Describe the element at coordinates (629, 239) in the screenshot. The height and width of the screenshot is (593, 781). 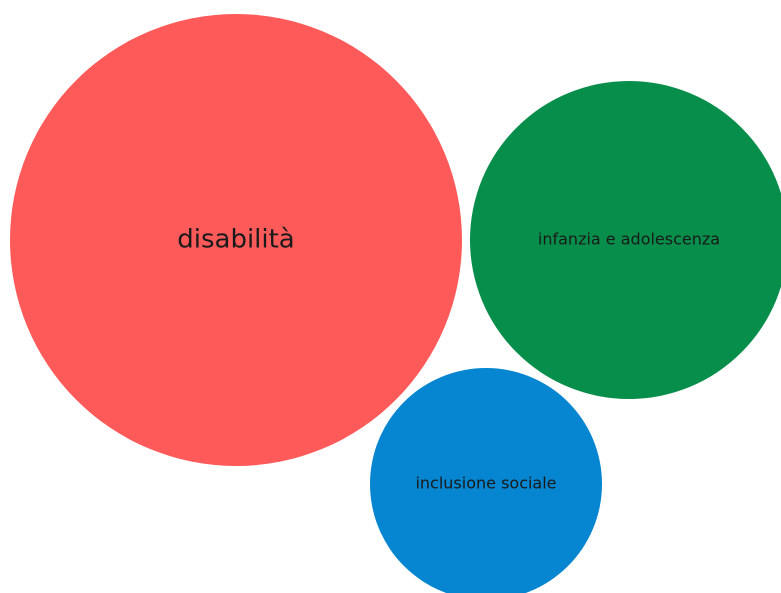
I see `bubble-infanzia-e-adolescenza-label: infanzia e adolescenza` at that location.